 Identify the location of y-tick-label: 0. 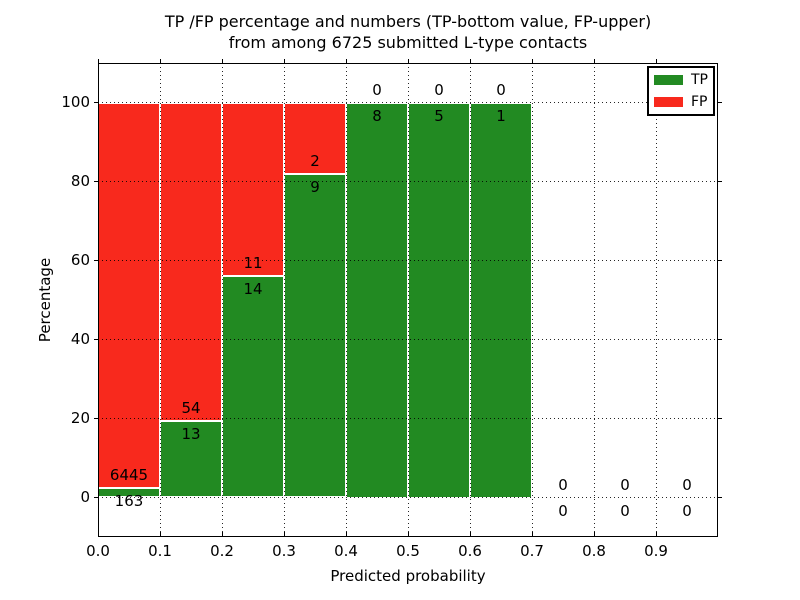
(85, 497).